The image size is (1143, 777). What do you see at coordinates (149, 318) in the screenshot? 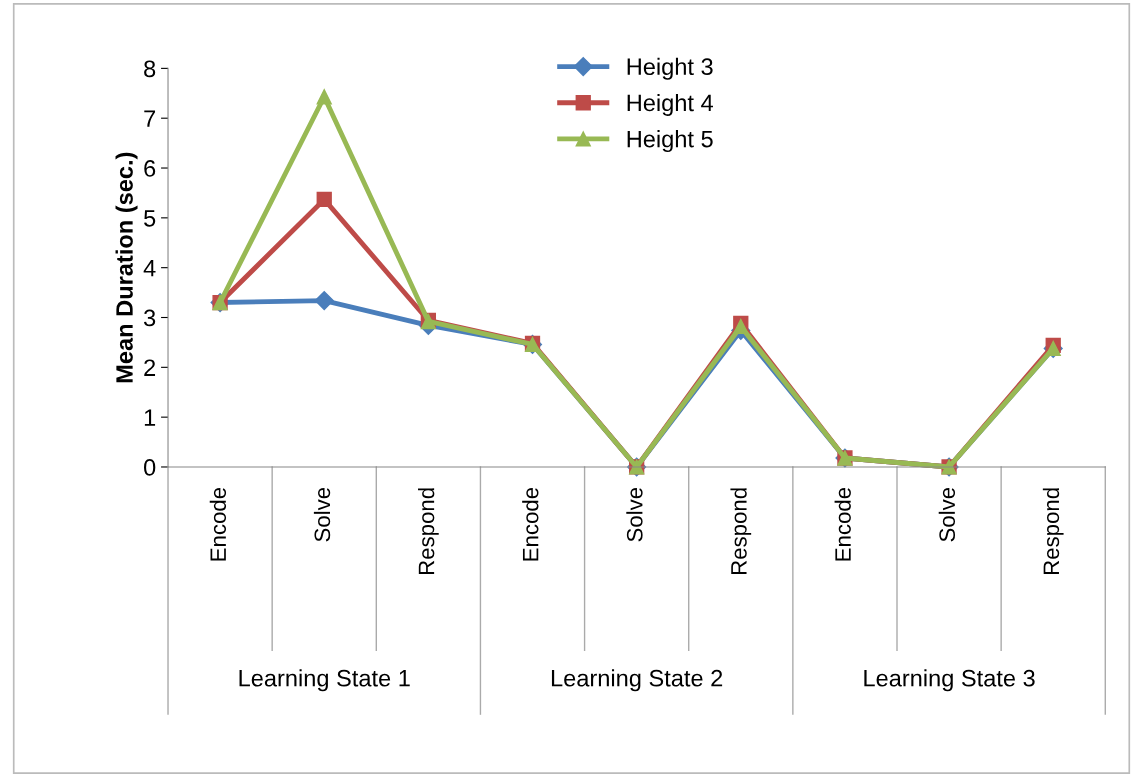
I see `y-tick-label: 3` at bounding box center [149, 318].